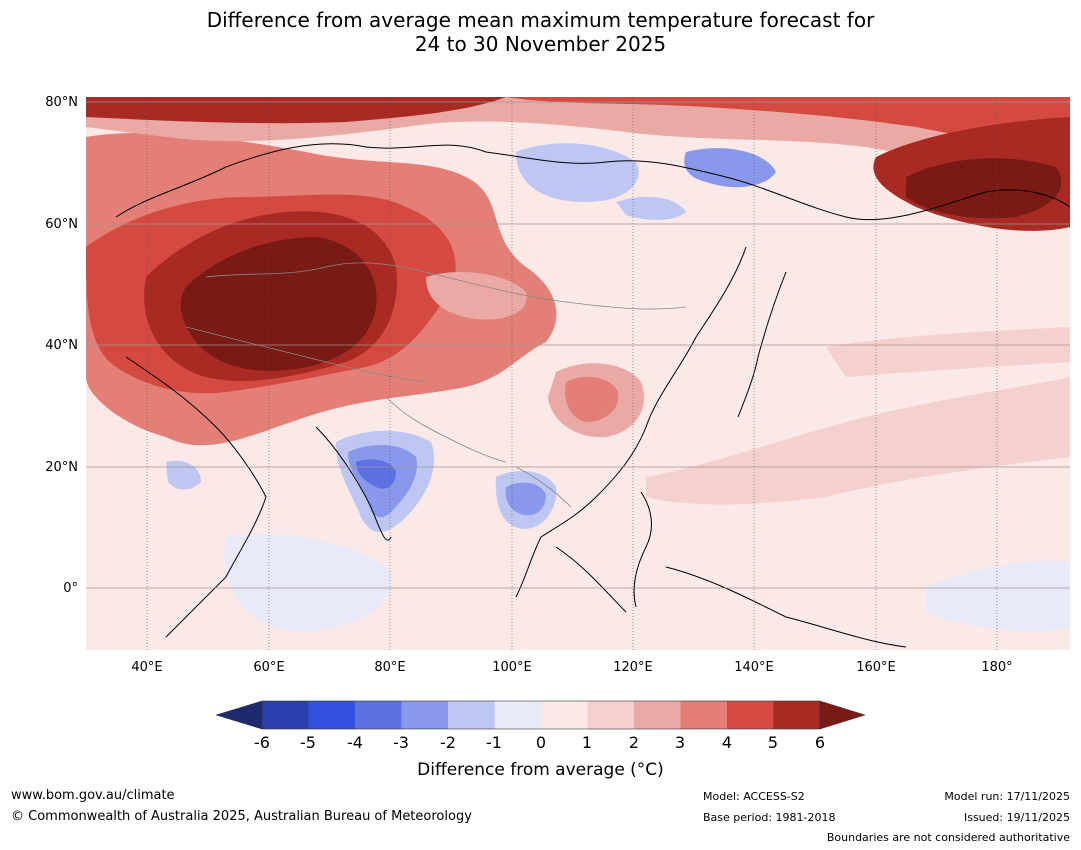  I want to click on lon-label-140e: 140°E, so click(754, 667).